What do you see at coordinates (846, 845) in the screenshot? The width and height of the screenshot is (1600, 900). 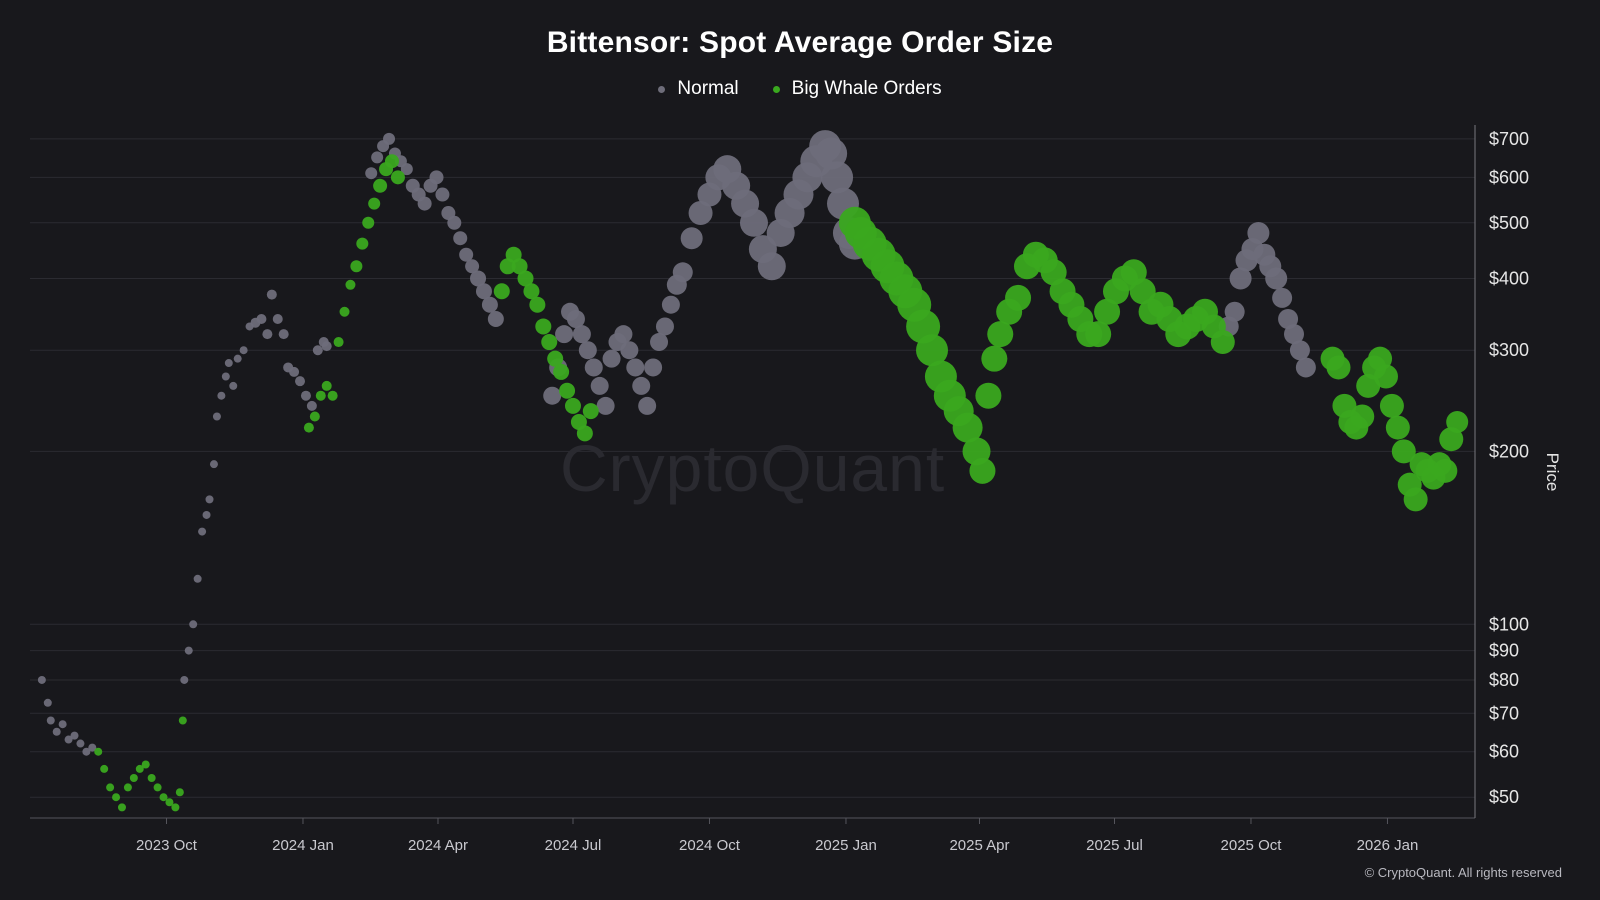 I see `x-tick-label: 2025 Jan` at bounding box center [846, 845].